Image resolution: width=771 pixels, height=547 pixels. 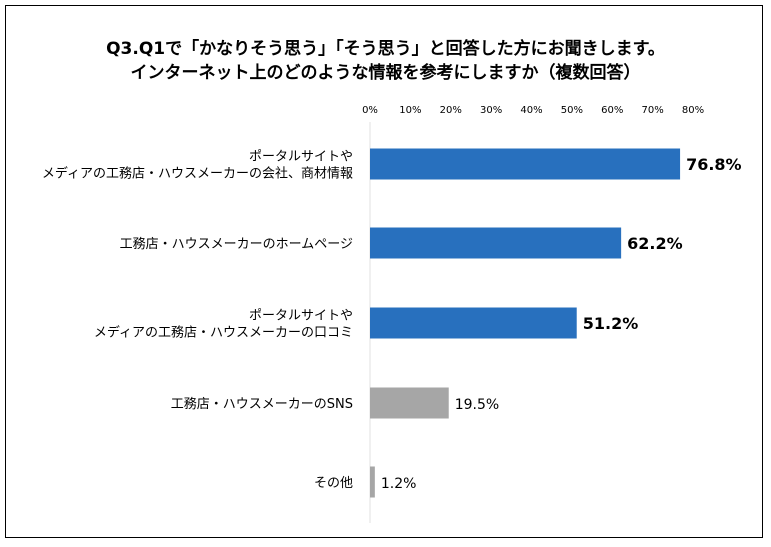 I want to click on x-tick-label: 10%, so click(x=410, y=110).